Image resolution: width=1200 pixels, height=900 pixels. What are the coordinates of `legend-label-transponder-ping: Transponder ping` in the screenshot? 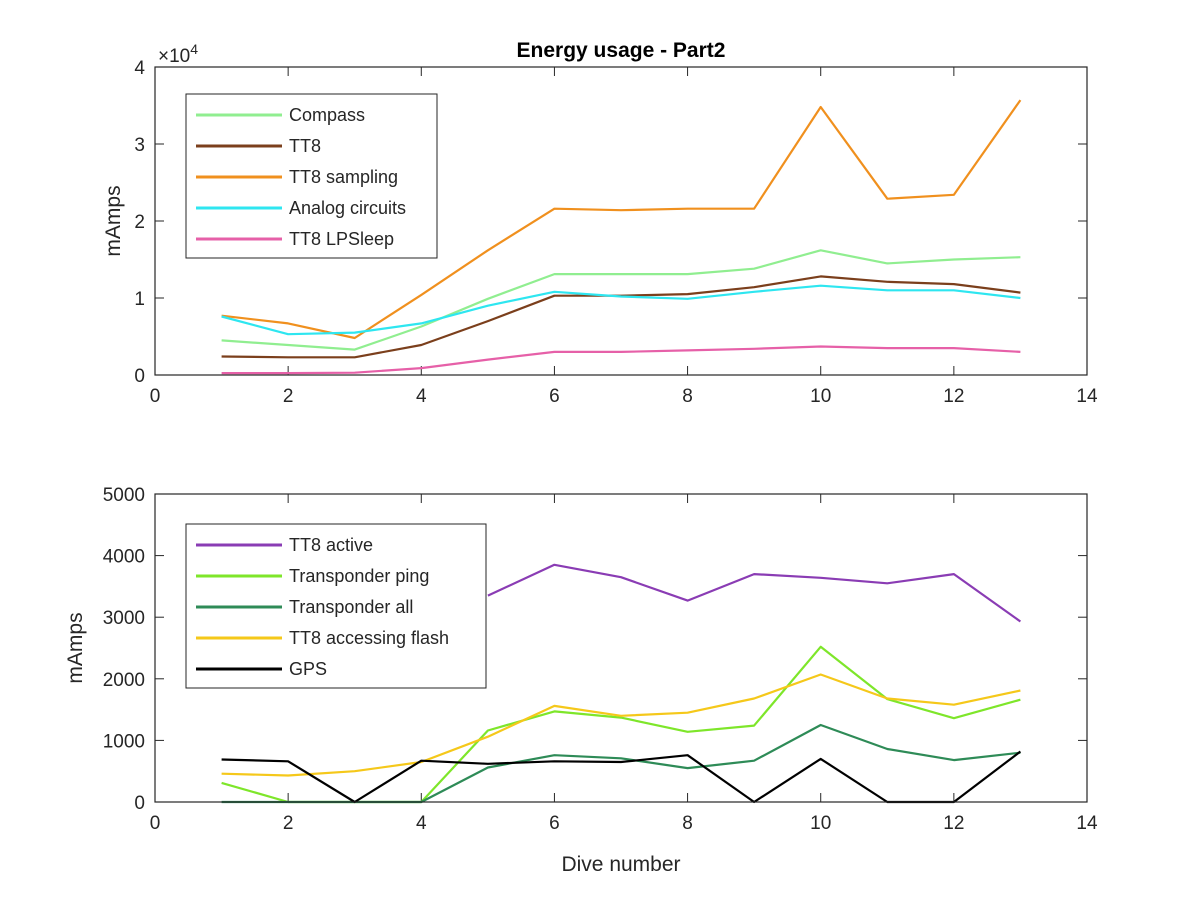 It's located at (359, 576).